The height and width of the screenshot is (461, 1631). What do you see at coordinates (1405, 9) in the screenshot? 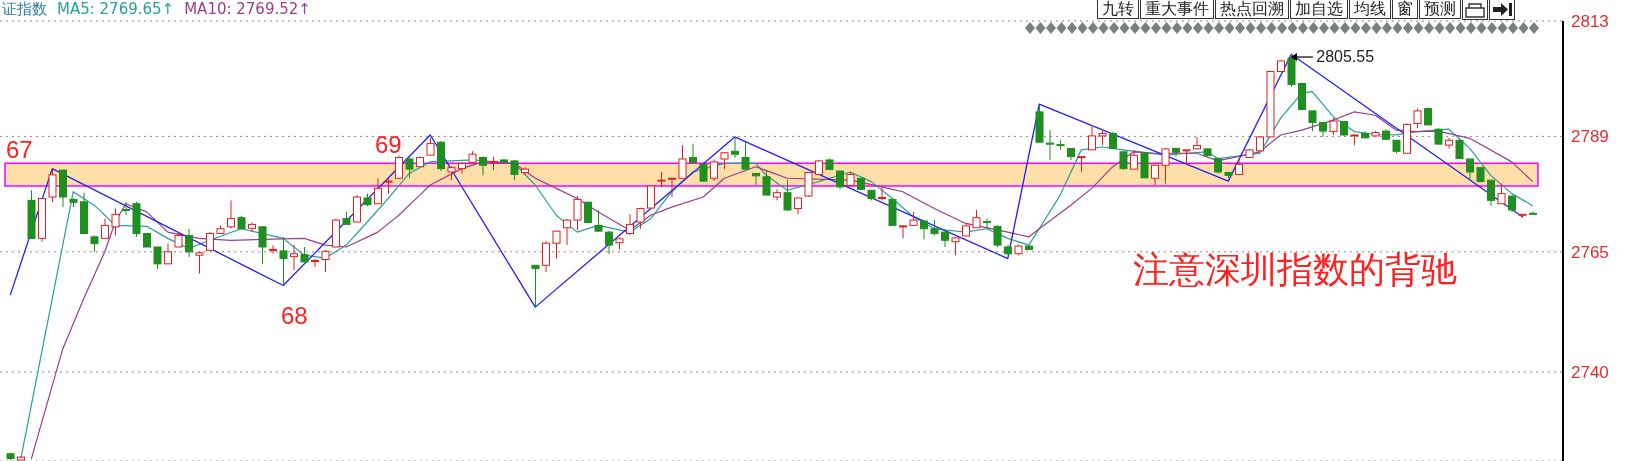
I see `text: 窗` at bounding box center [1405, 9].